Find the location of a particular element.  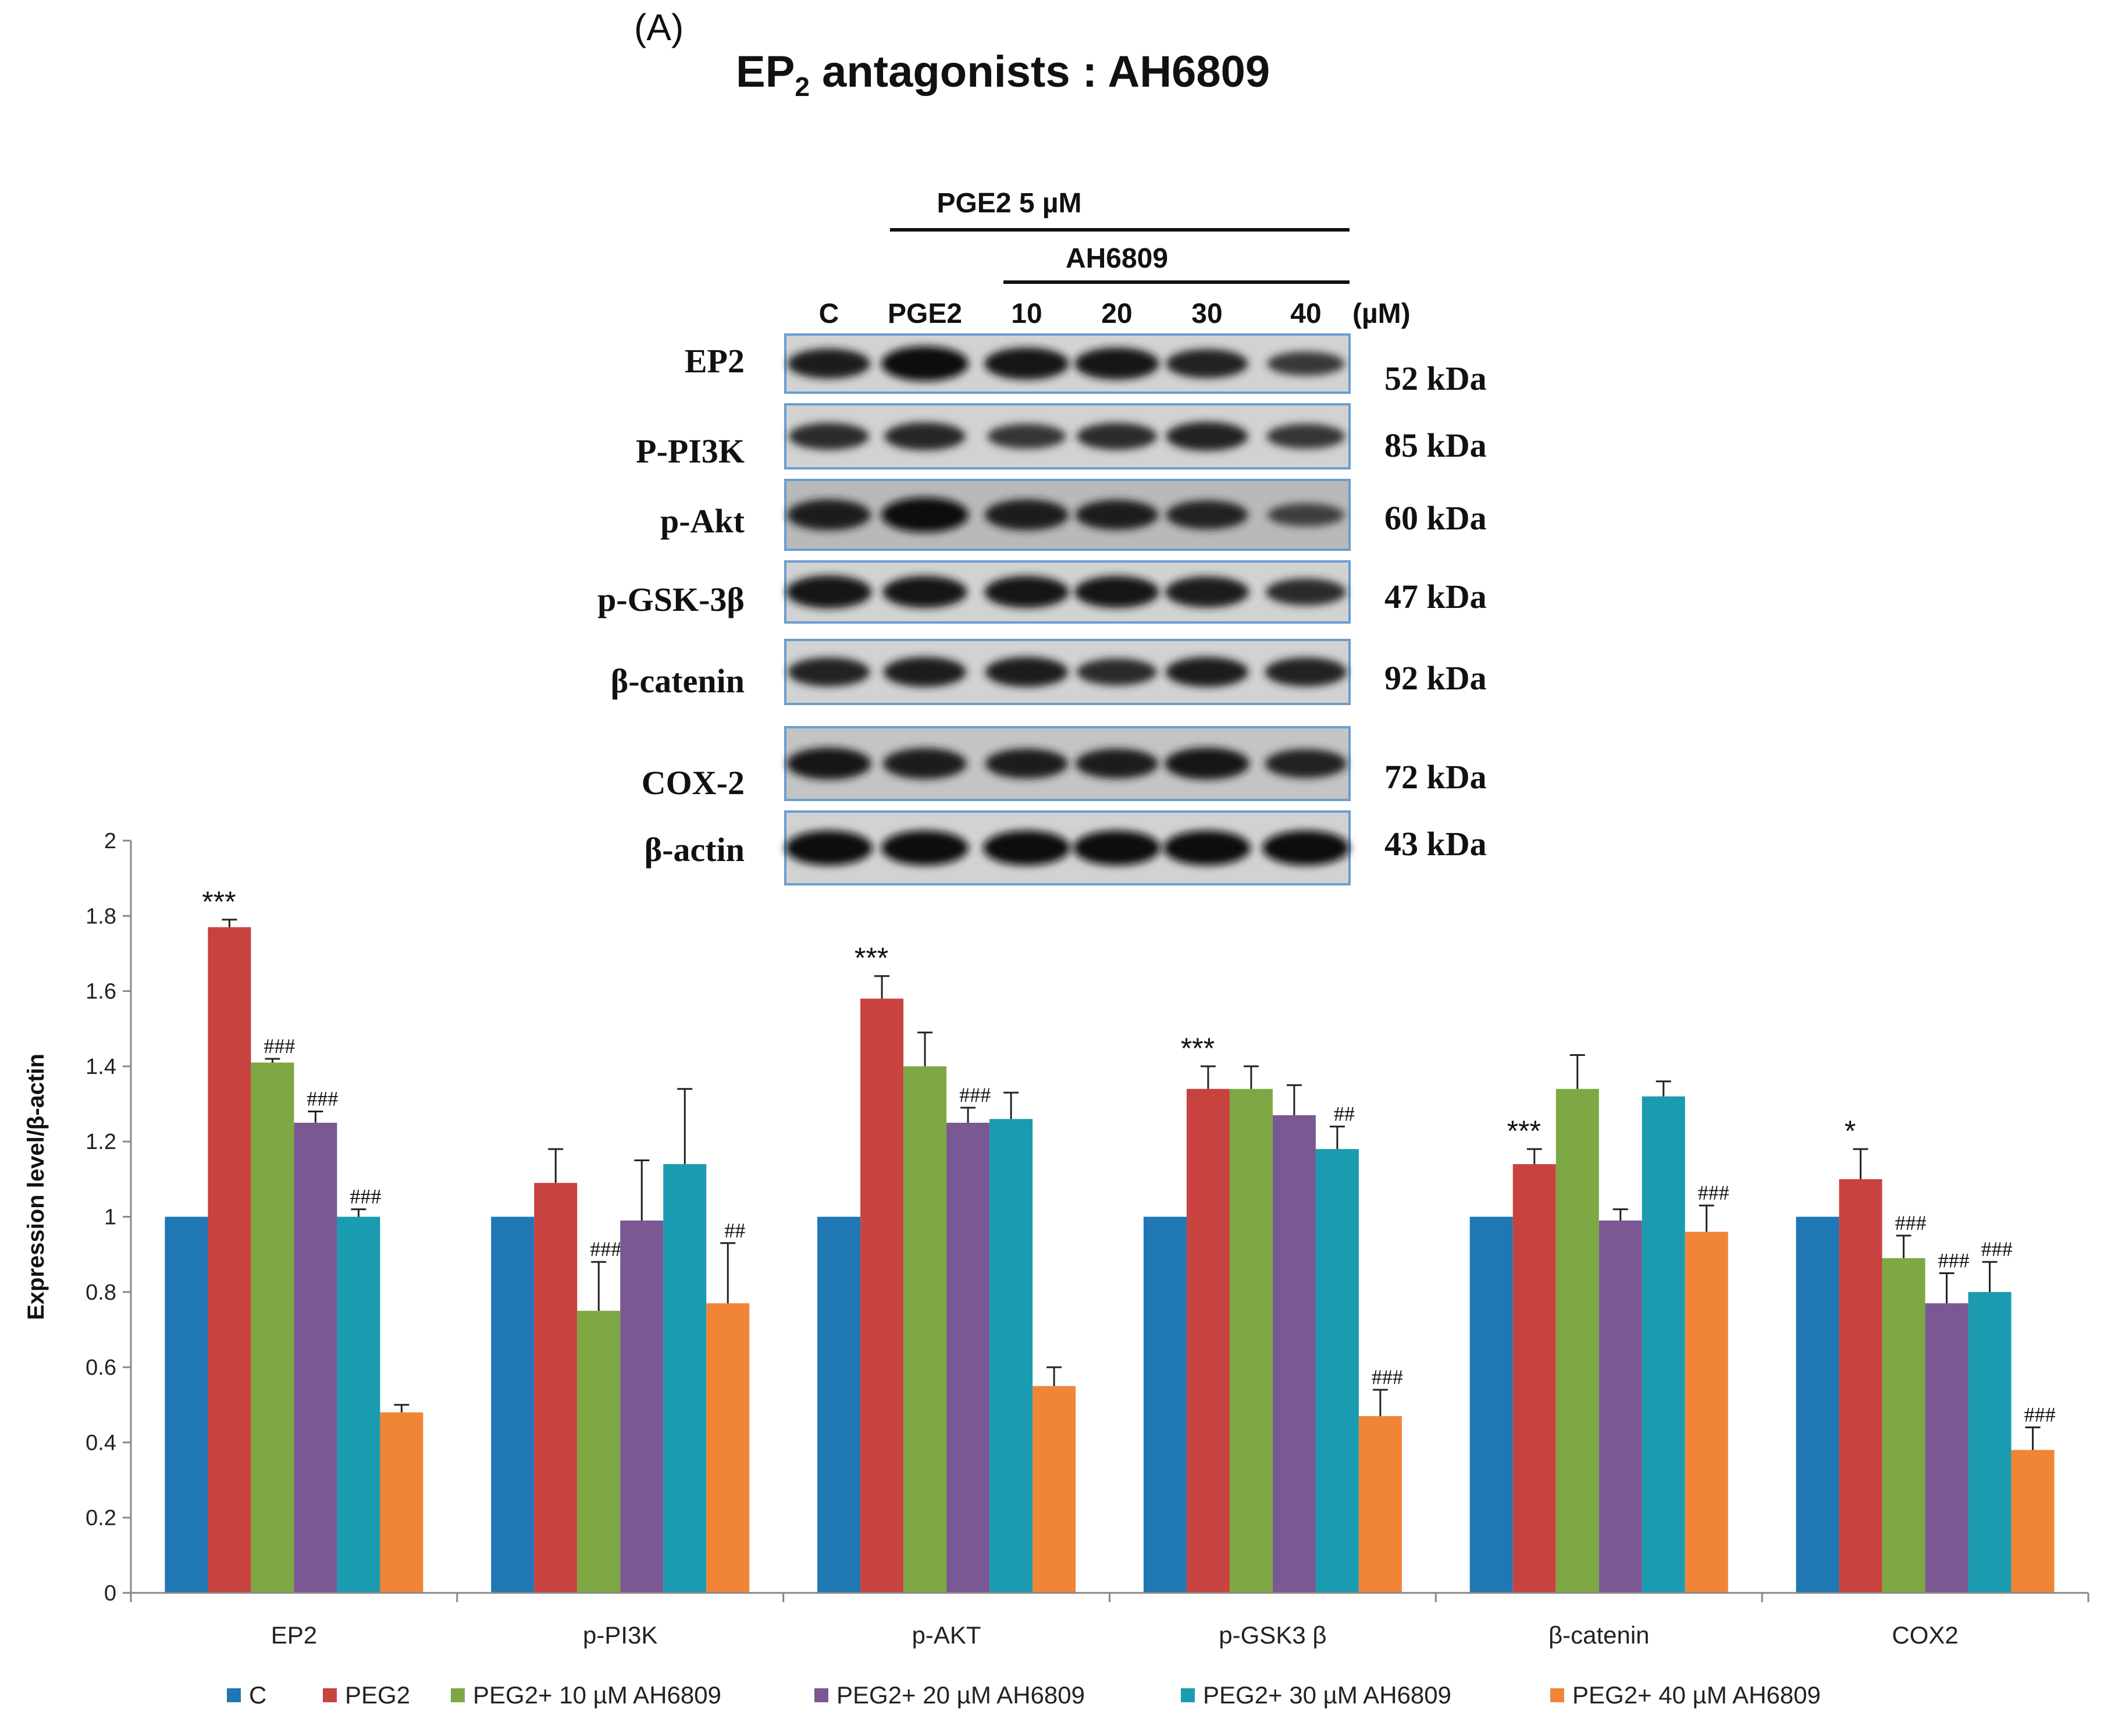

lane-label-3: 20 is located at coordinates (1116, 314).